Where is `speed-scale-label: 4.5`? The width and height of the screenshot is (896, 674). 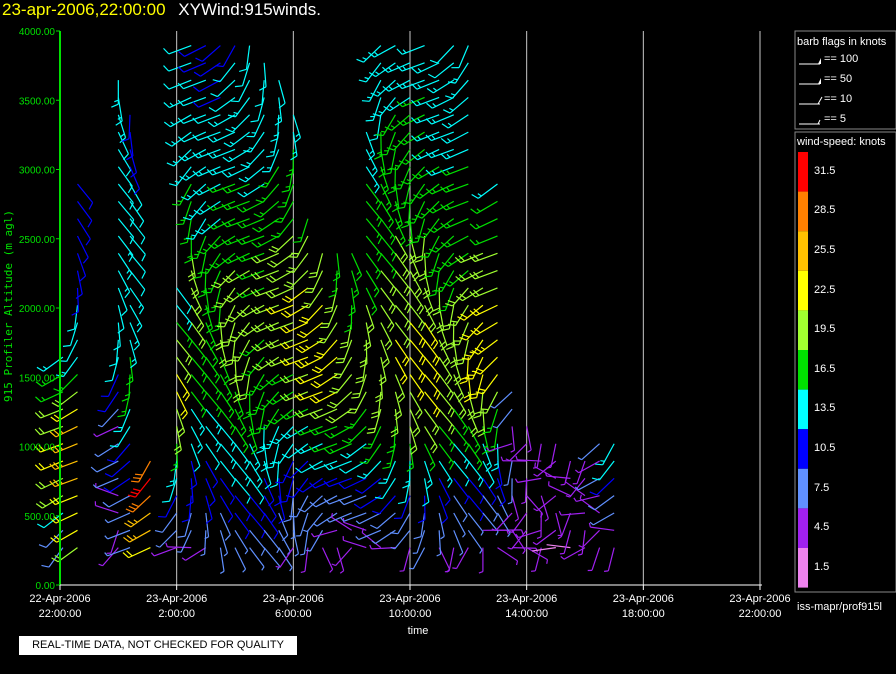
speed-scale-label: 4.5 is located at coordinates (822, 527).